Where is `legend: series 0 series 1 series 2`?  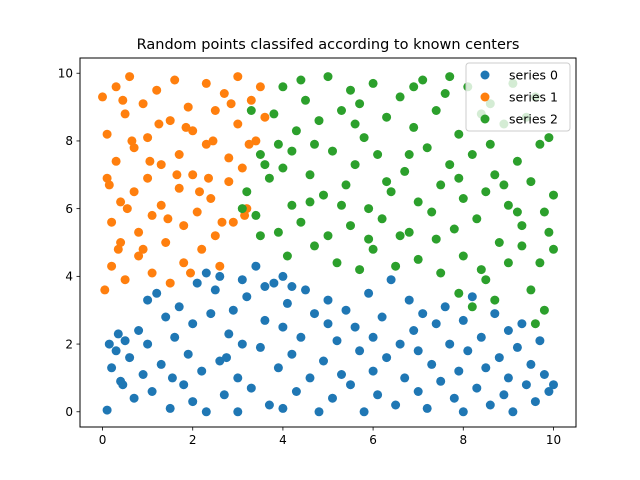
legend: series 0 series 1 series 2 is located at coordinates (518, 97).